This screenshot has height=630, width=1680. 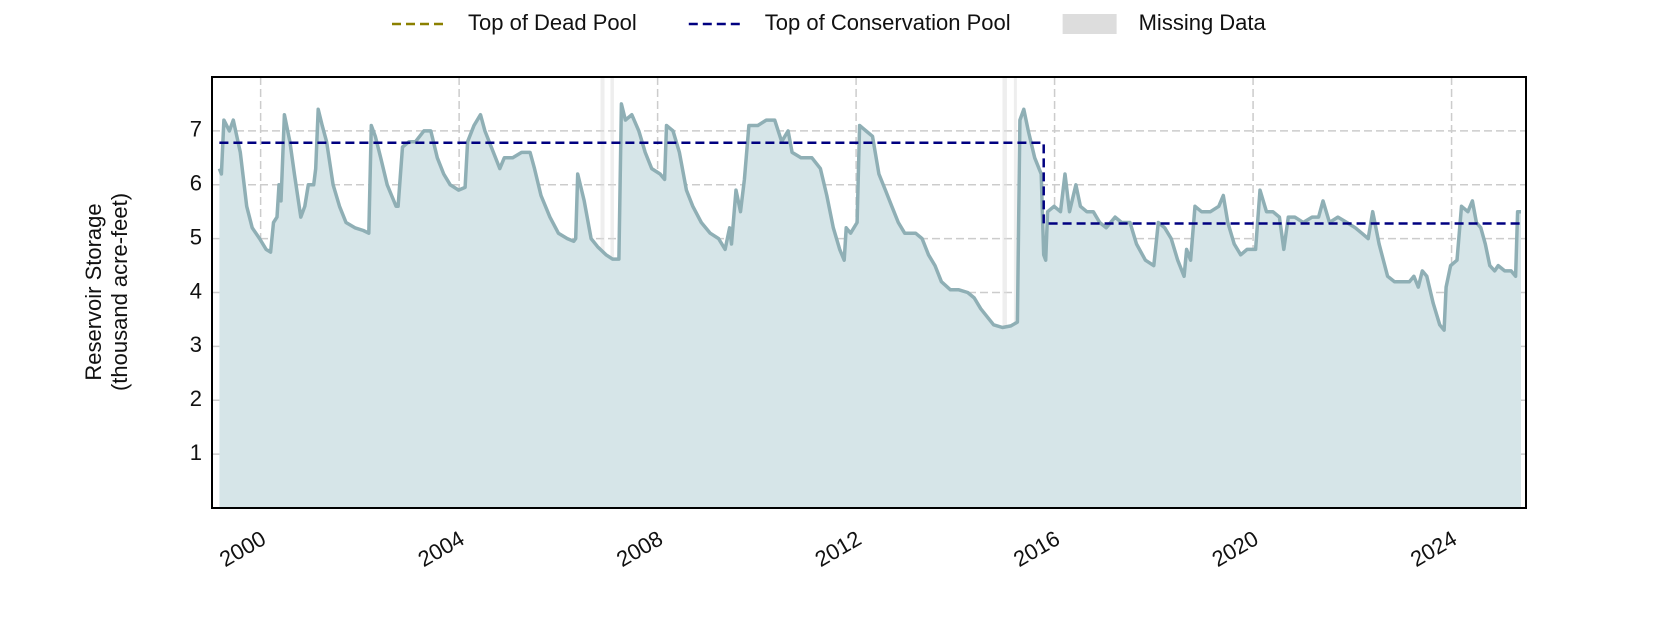 I want to click on x-tick-label: 2020, so click(x=1235, y=549).